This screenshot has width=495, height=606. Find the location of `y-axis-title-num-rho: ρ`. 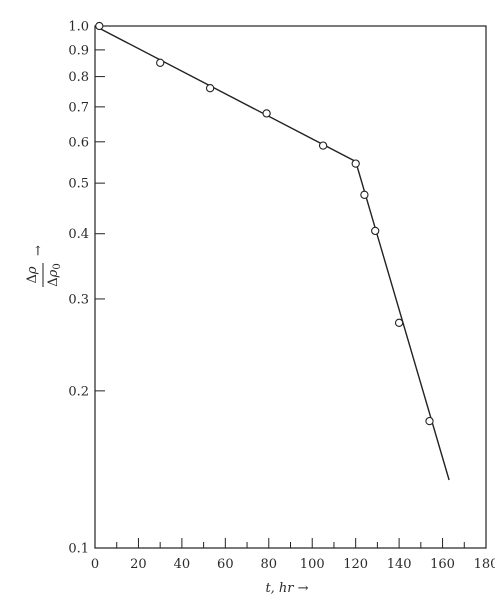

y-axis-title-num-rho: ρ is located at coordinates (32, 270).